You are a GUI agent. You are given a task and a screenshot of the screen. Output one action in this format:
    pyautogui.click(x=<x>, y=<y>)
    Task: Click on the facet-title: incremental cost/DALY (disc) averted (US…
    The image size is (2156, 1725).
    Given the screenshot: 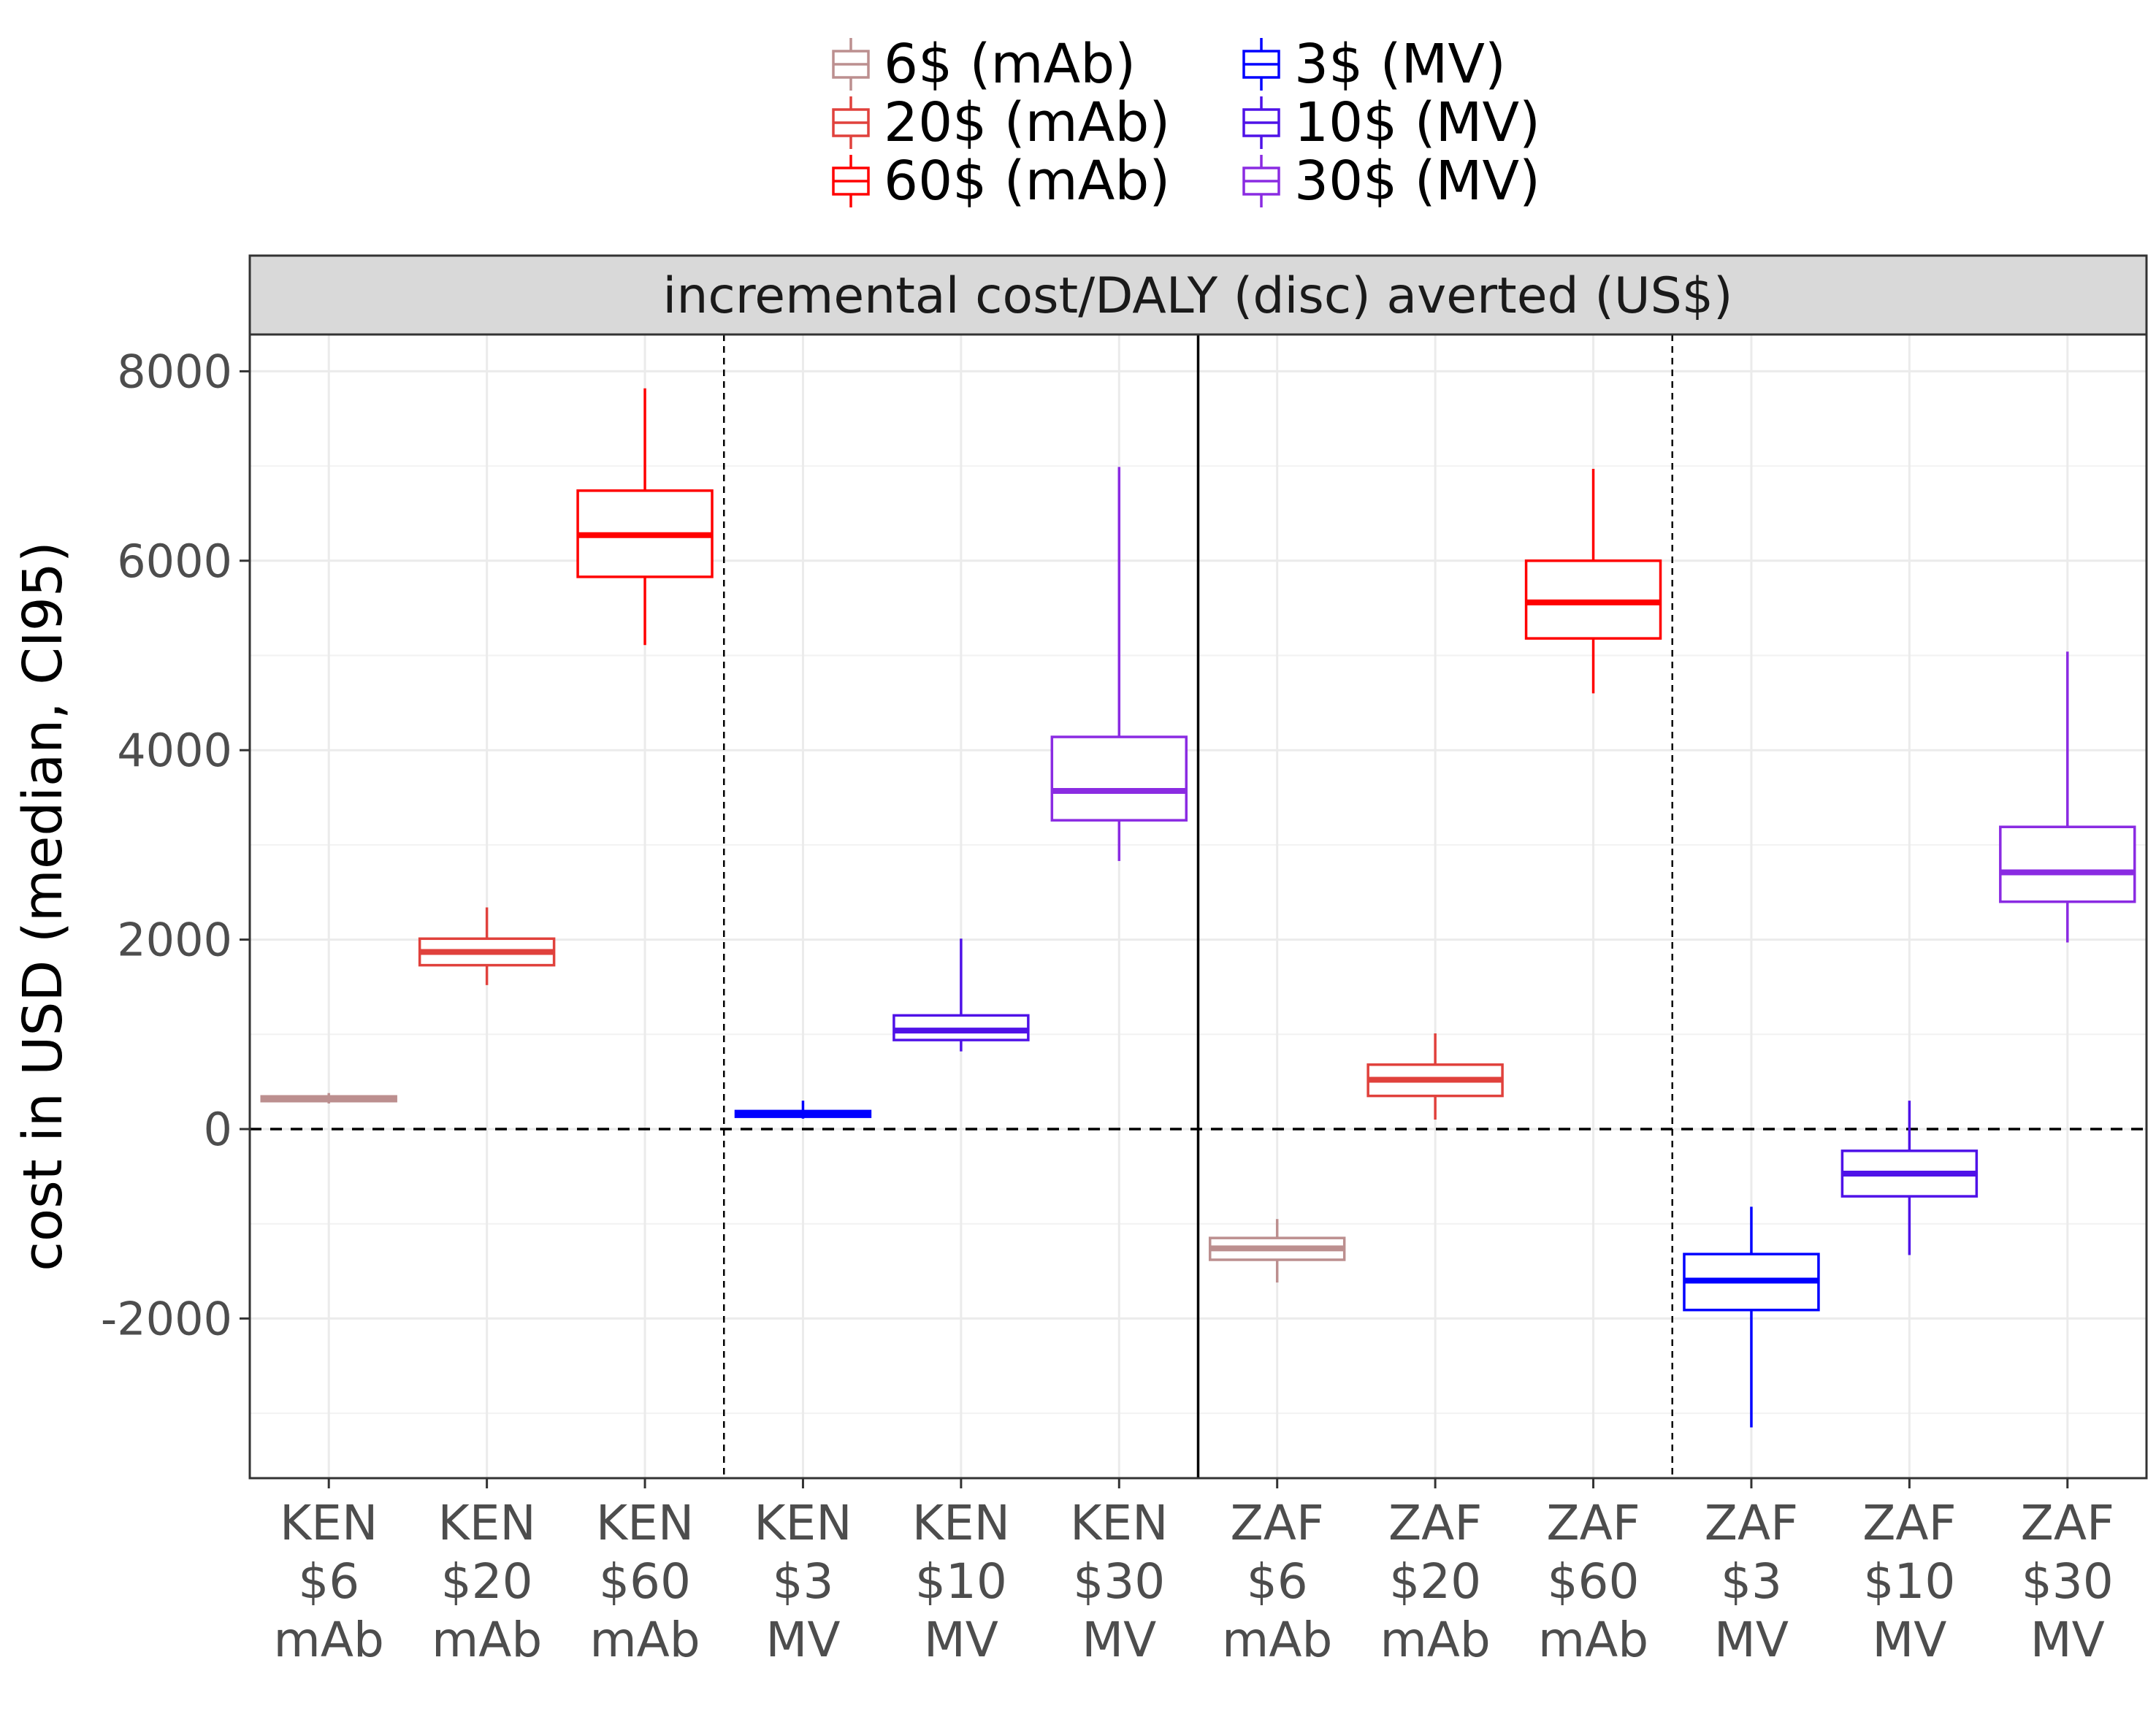 What is the action you would take?
    pyautogui.click(x=1197, y=296)
    